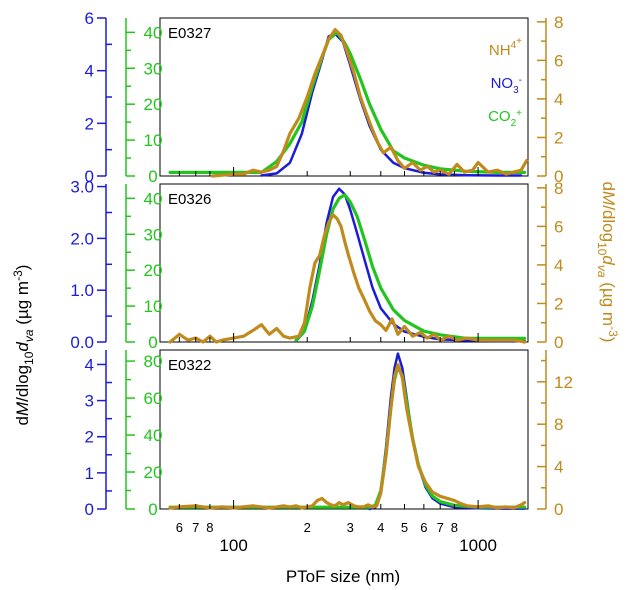 The image size is (627, 590). I want to click on right-y-tick-label: 12, so click(563, 382).